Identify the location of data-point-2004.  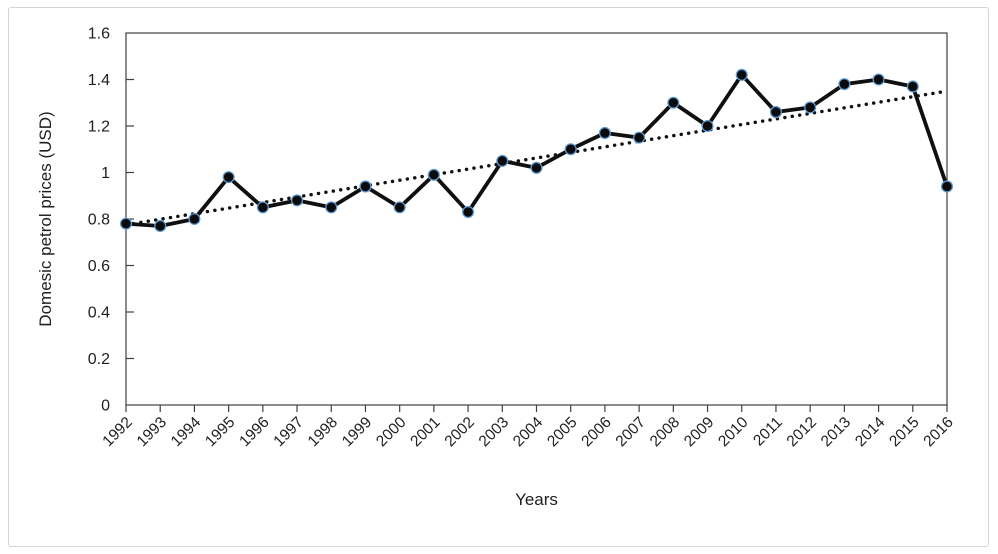
(536, 167).